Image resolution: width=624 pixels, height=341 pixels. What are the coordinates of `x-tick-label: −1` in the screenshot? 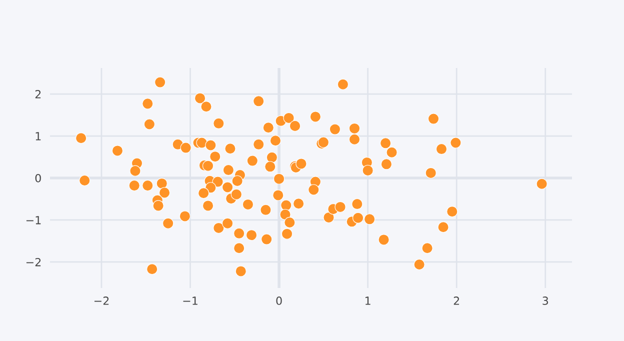 It's located at (190, 300).